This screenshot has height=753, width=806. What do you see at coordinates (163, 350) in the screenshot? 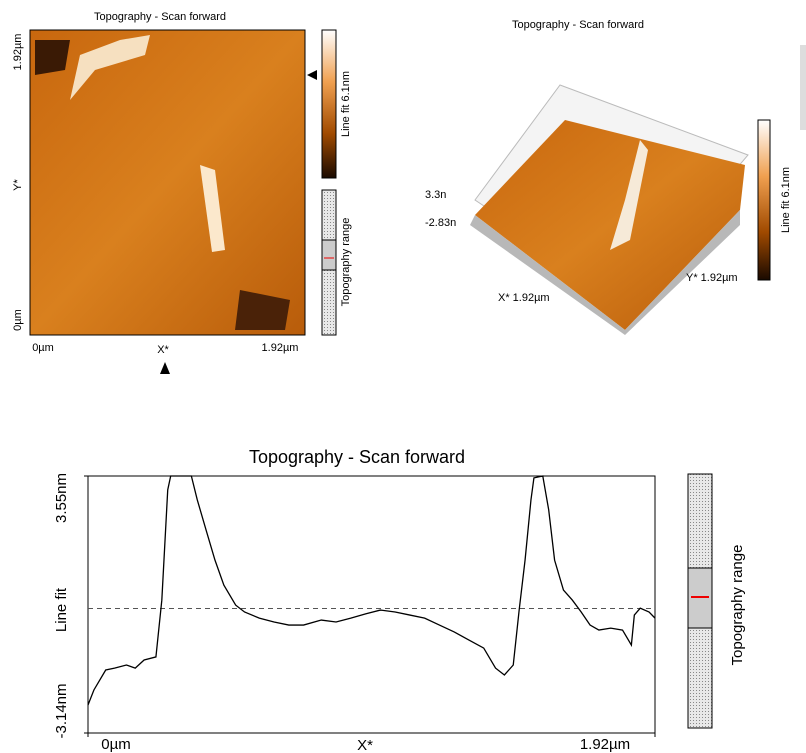
I see `x-label: X*` at bounding box center [163, 350].